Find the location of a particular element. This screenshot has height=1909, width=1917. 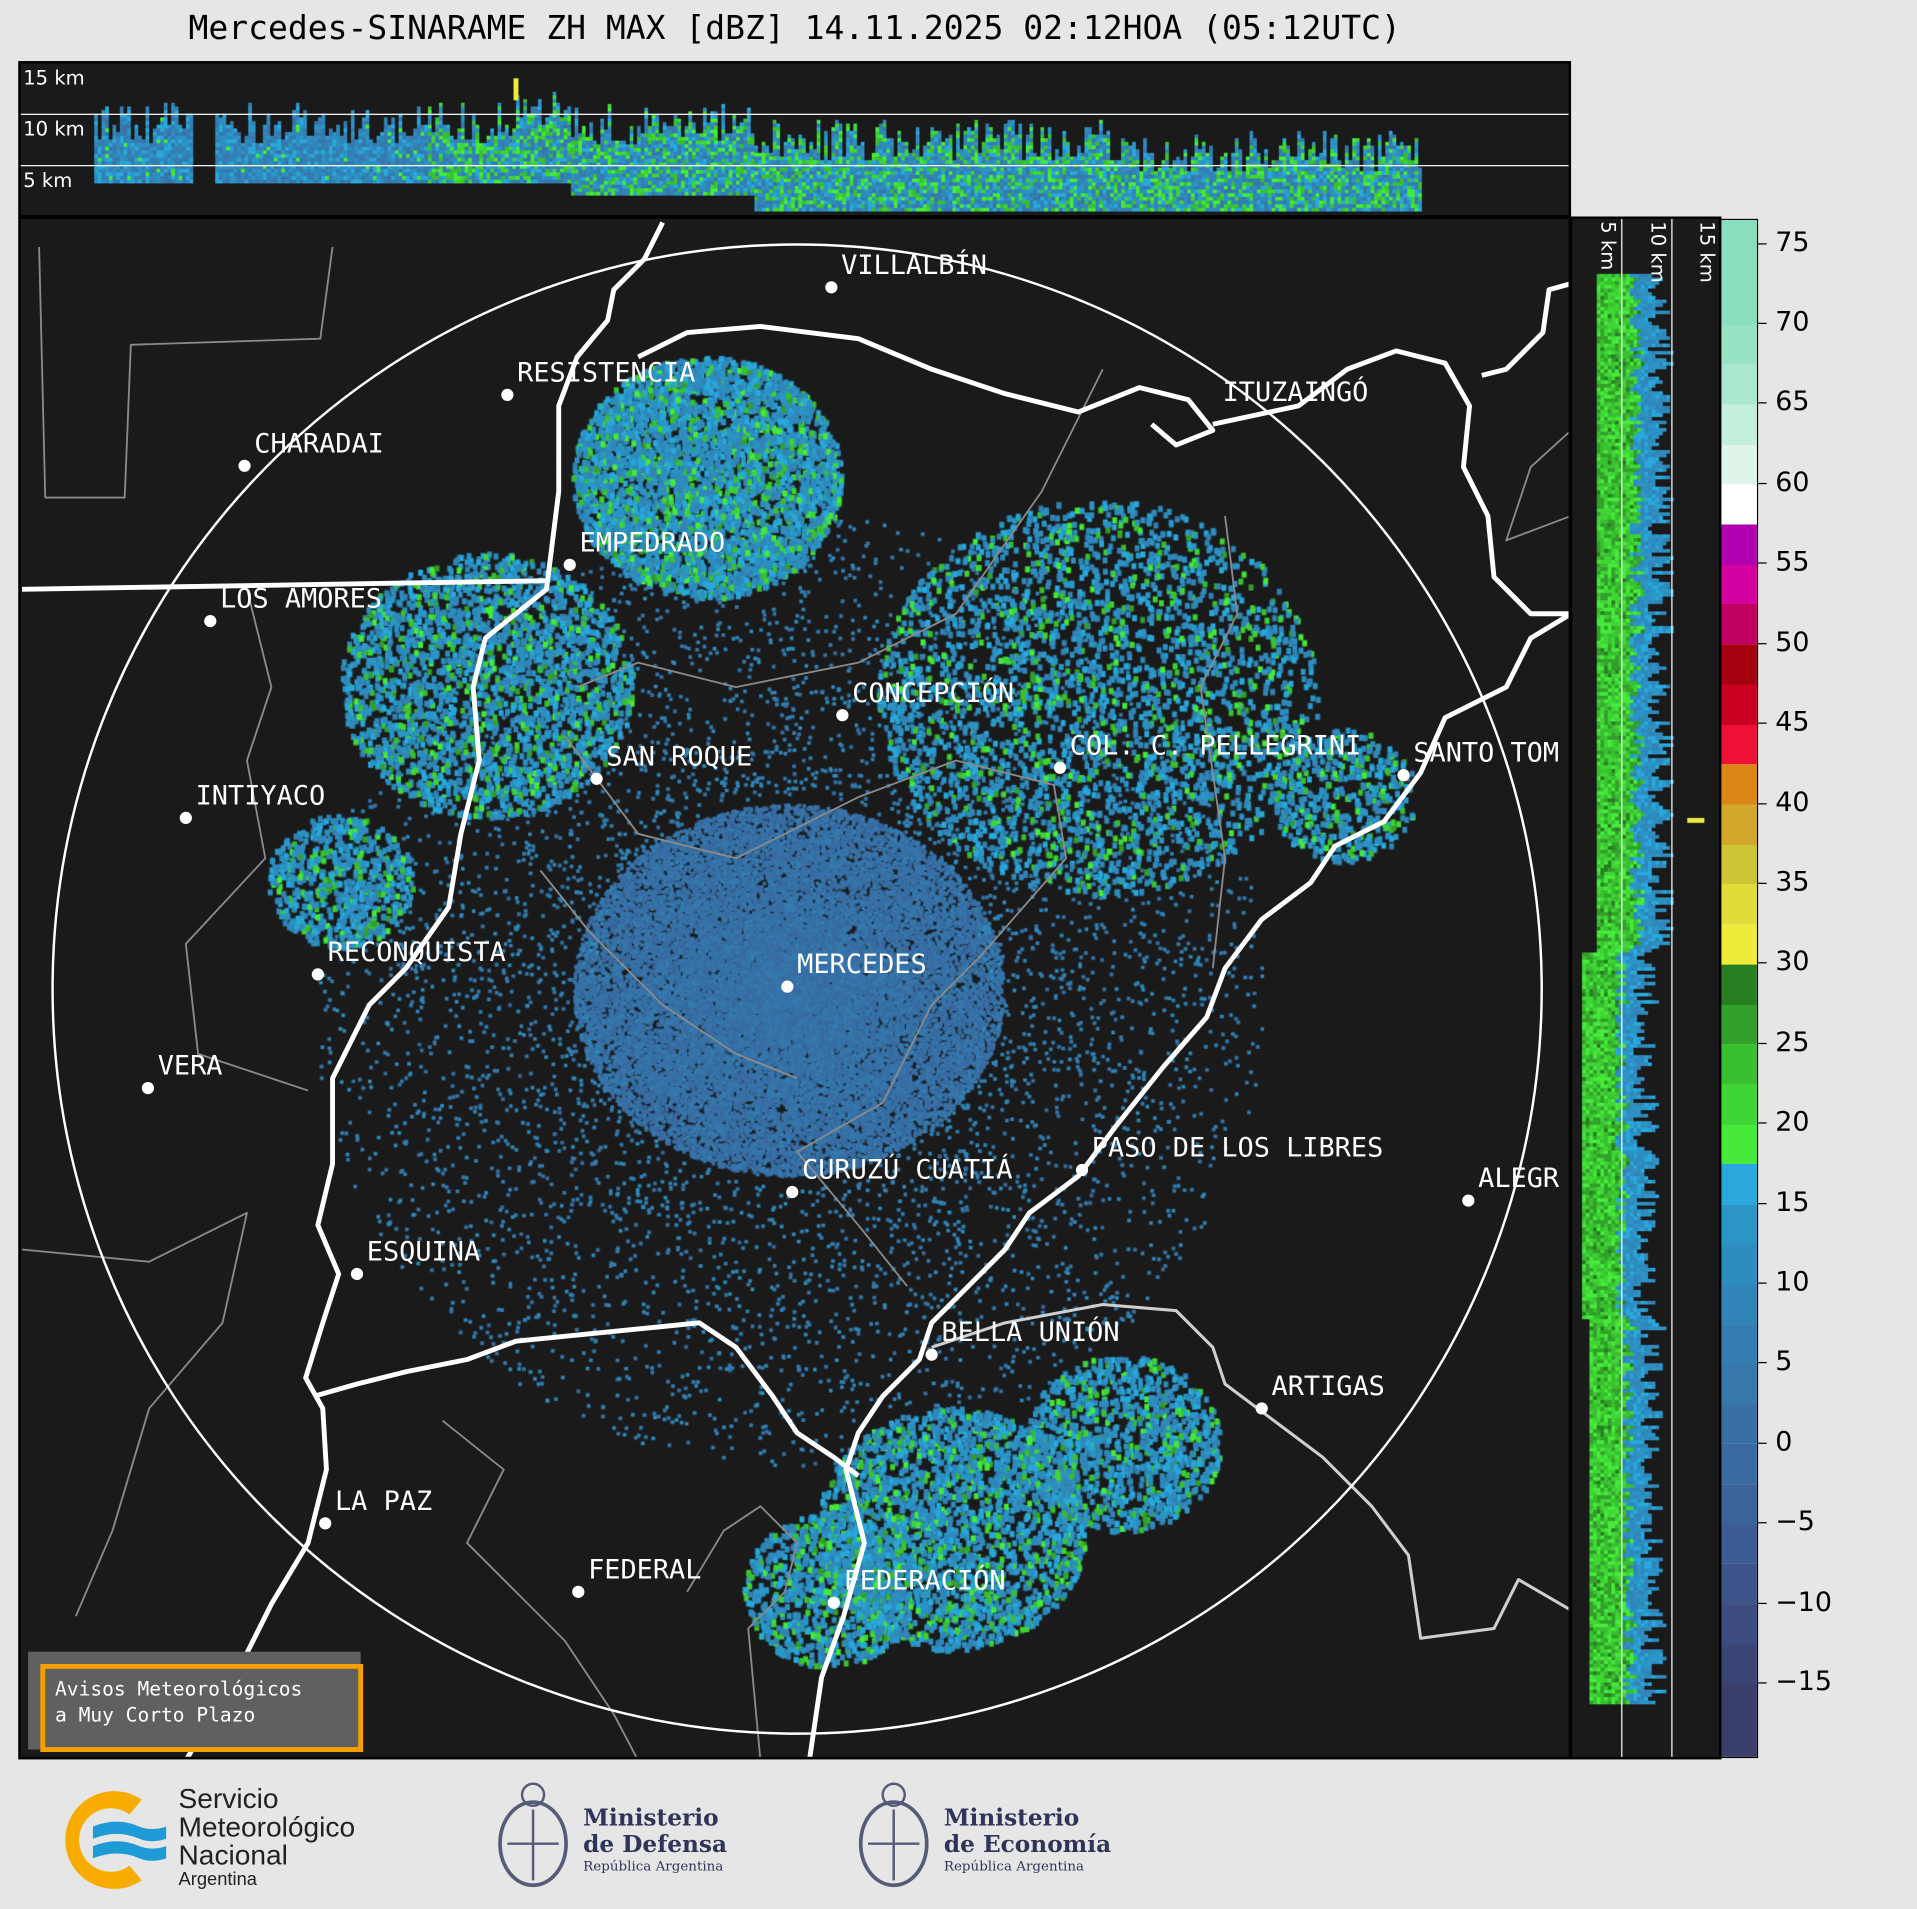

city-label: EMPEDRADO is located at coordinates (652, 543).